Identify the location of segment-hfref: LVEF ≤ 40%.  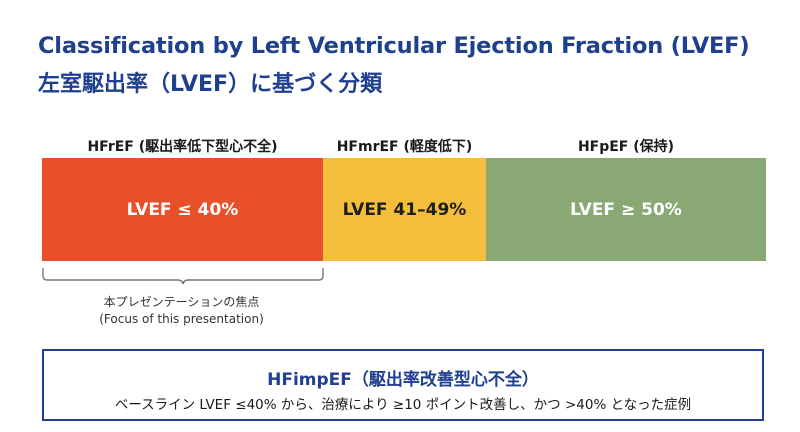
(182, 209).